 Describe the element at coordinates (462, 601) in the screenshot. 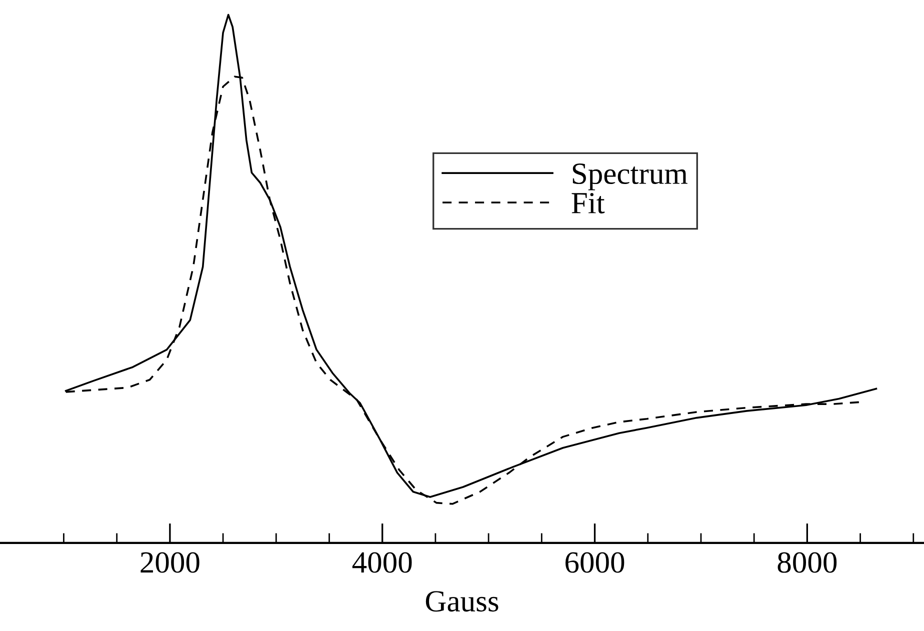

I see `x-axis-title: Gauss` at that location.